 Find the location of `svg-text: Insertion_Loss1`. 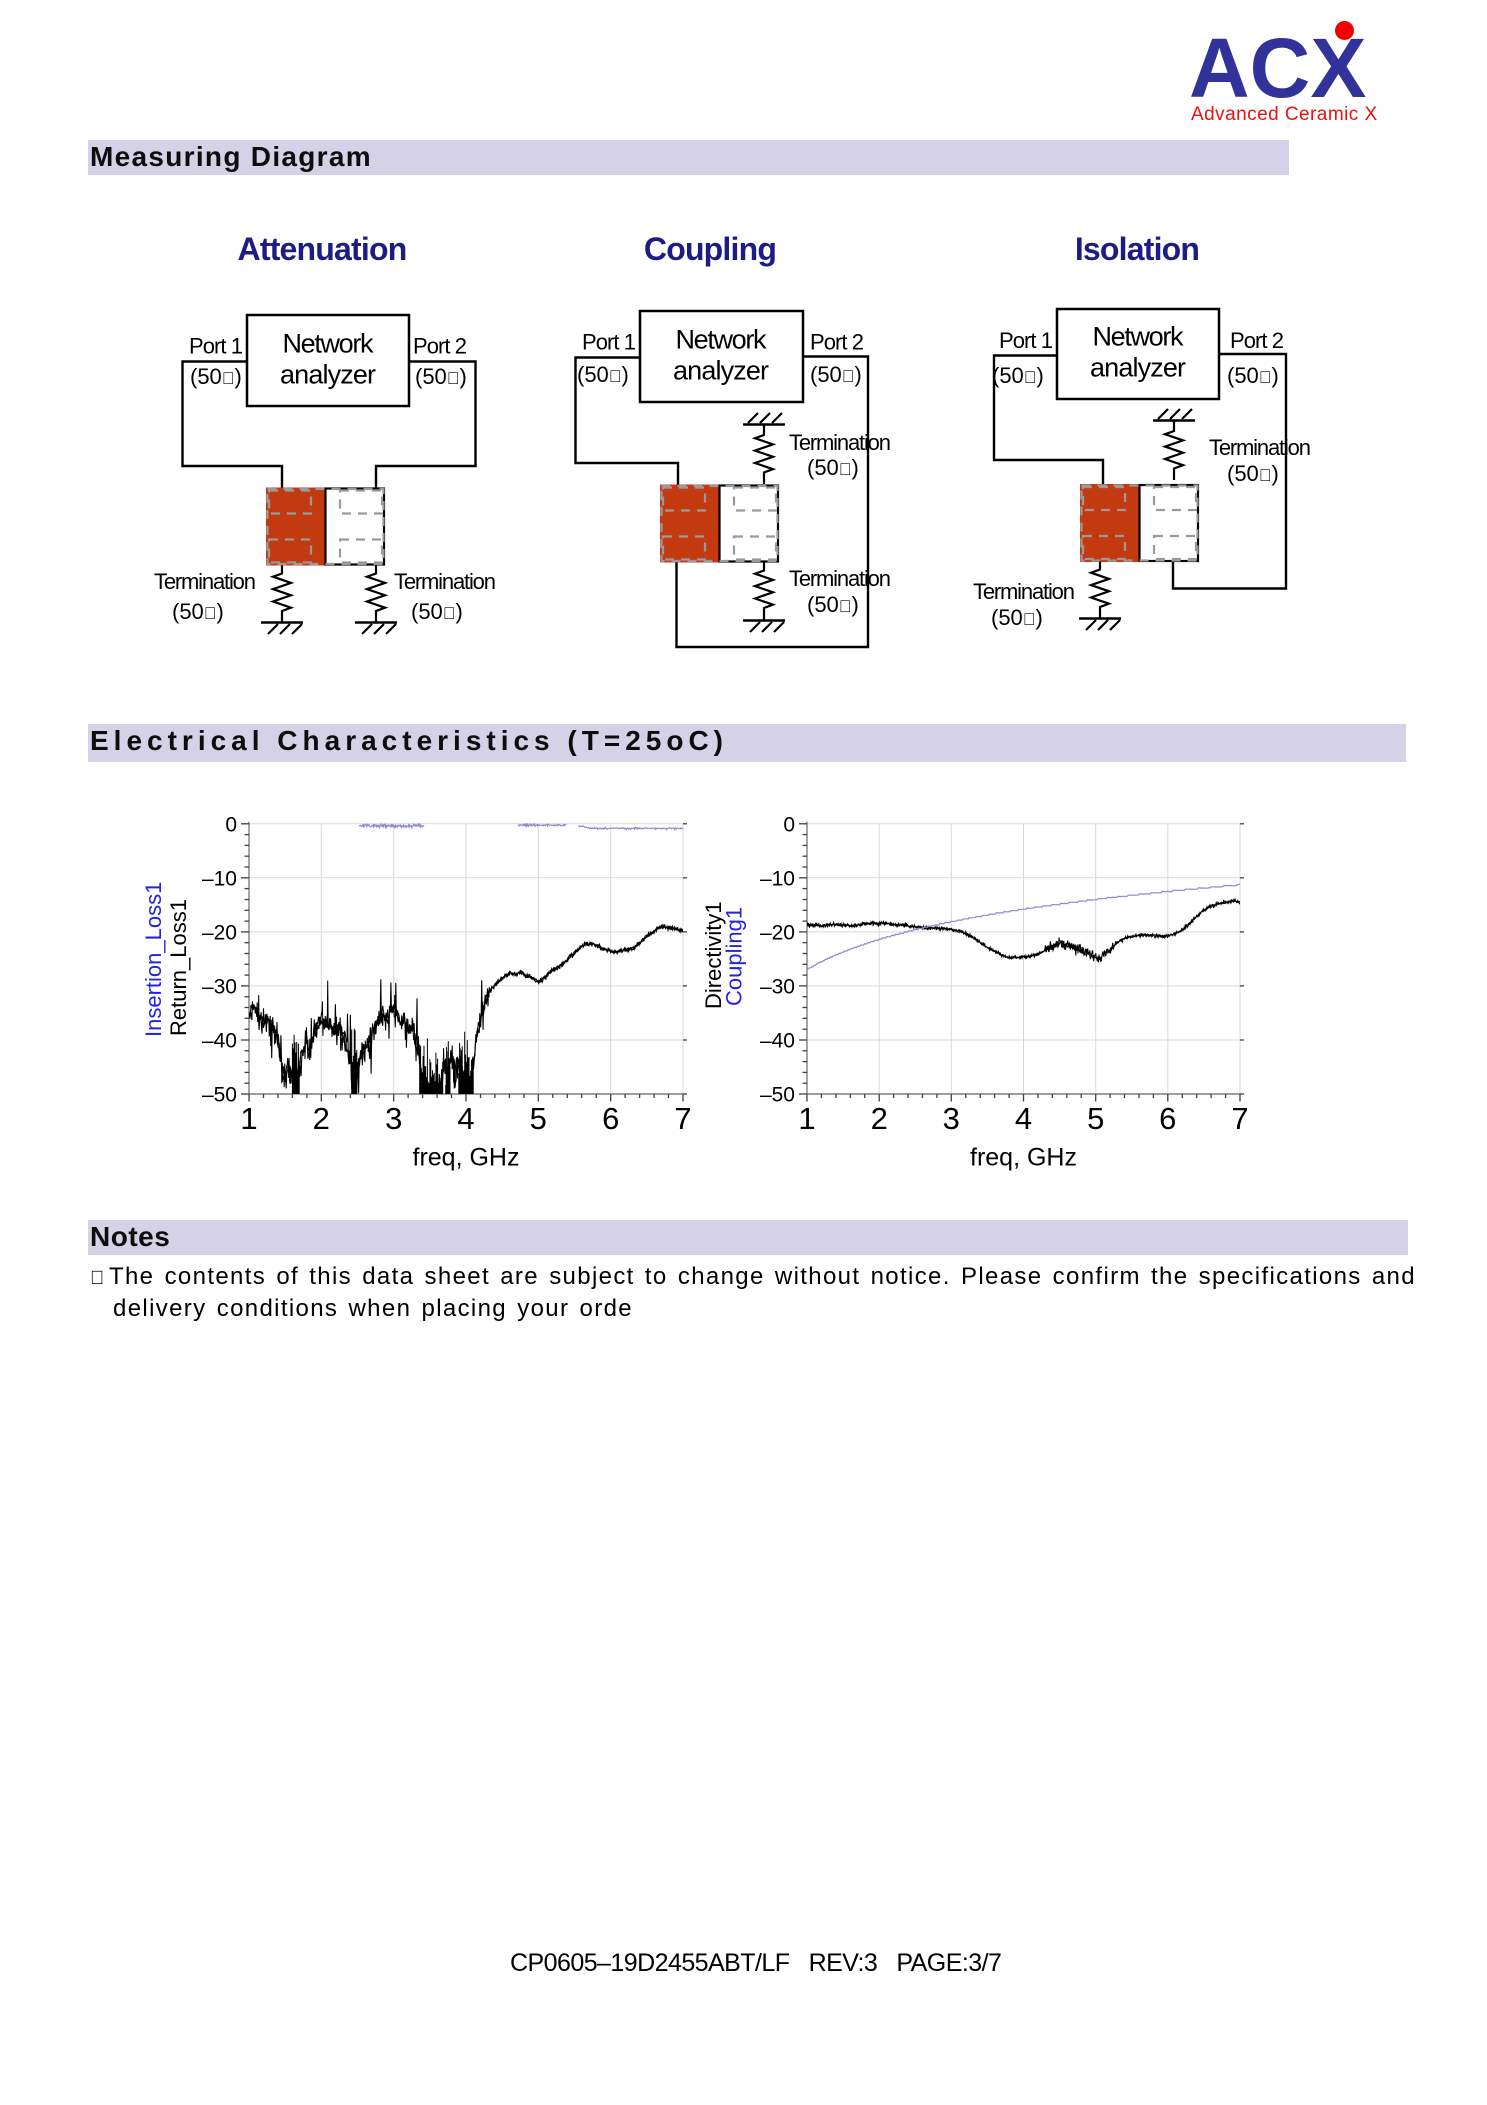

svg-text: Insertion_Loss1 is located at coordinates (153, 959).